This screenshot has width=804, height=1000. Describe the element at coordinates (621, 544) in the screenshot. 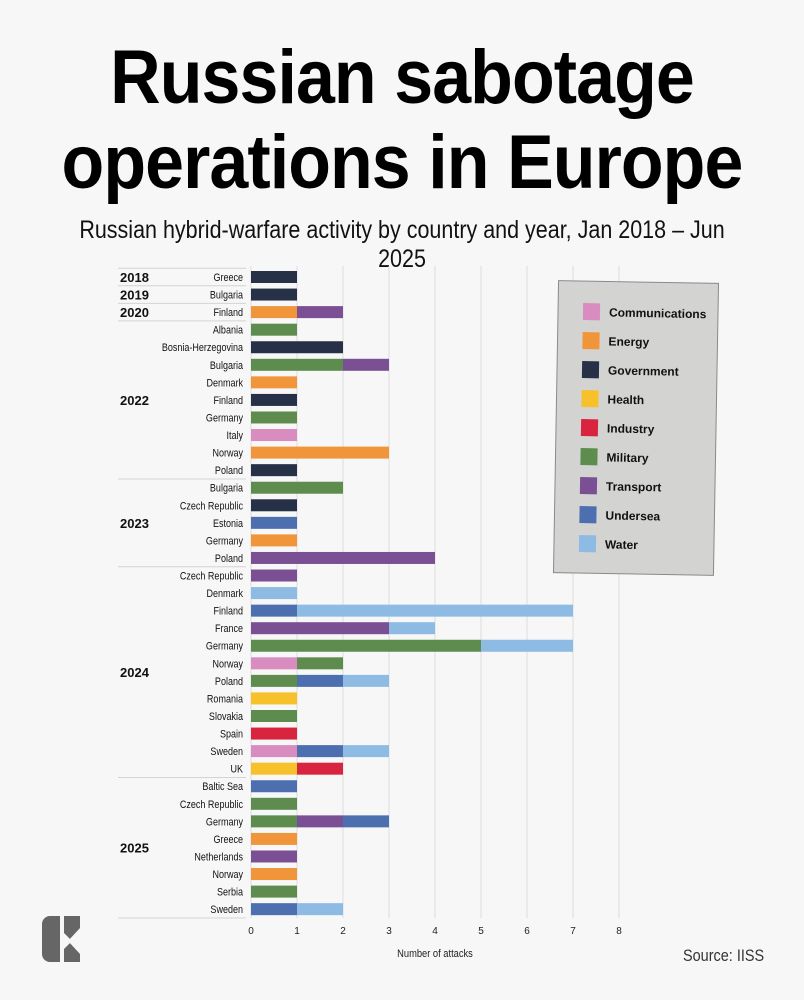

I see `legend-label: Water` at that location.